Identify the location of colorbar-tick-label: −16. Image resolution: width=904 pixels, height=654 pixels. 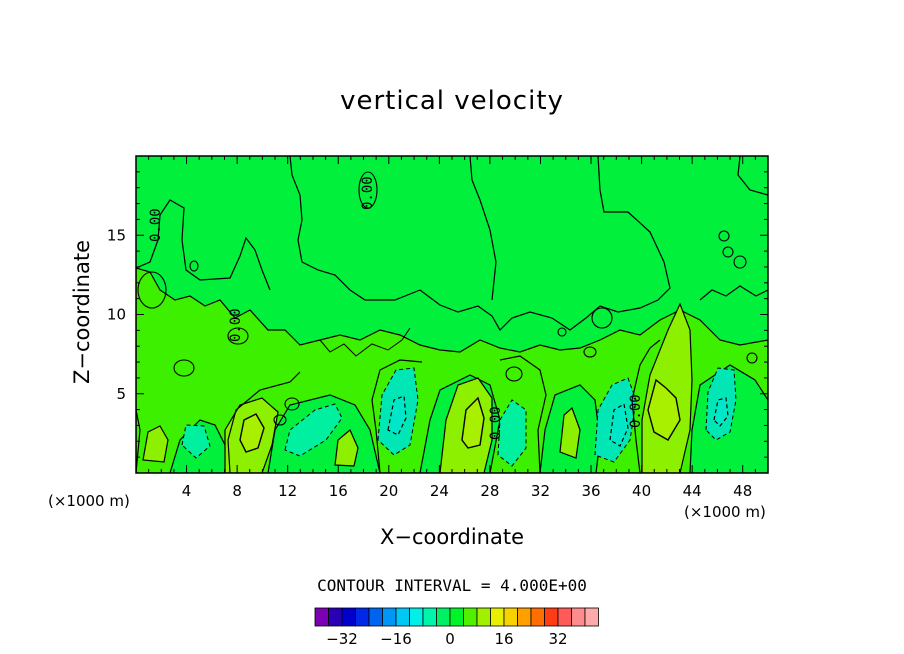
(396, 639).